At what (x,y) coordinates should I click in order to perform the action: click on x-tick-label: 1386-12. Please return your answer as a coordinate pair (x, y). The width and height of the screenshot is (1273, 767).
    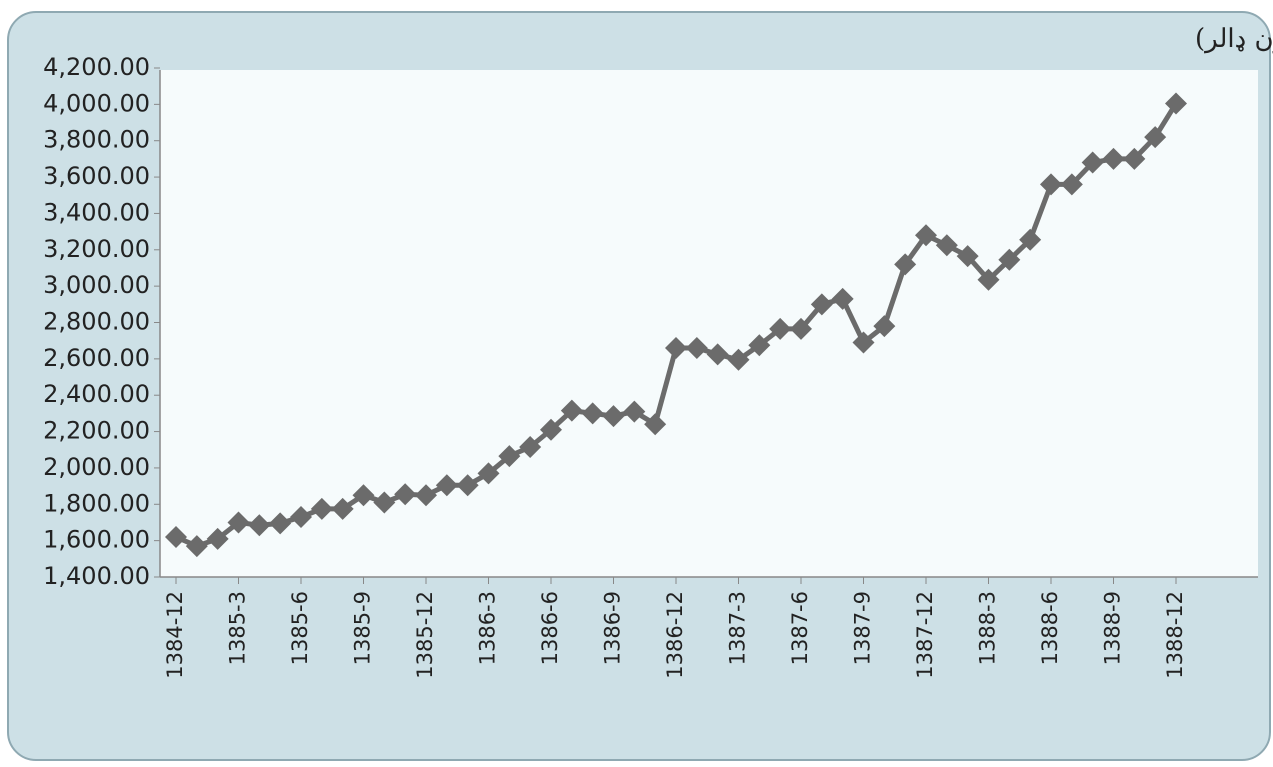
    Looking at the image, I should click on (675, 635).